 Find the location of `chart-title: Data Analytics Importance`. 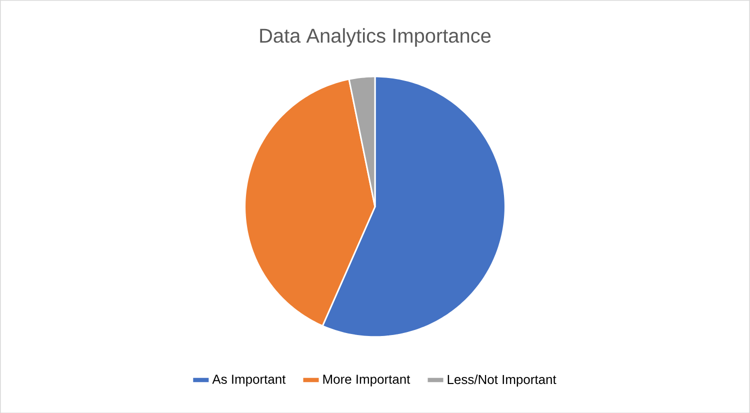

chart-title: Data Analytics Importance is located at coordinates (375, 37).